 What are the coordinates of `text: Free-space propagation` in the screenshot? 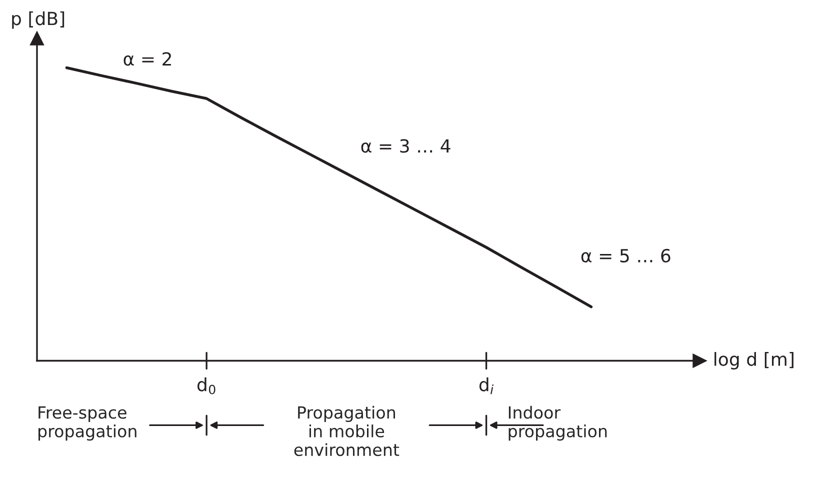 It's located at (87, 423).